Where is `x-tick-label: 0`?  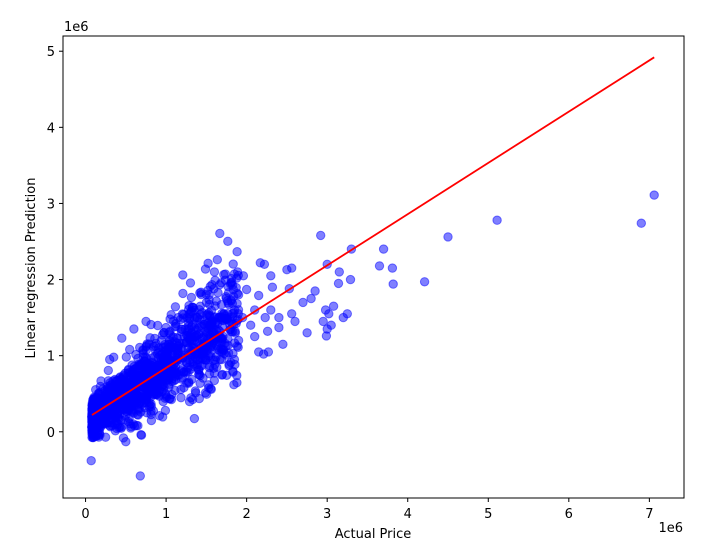 x-tick-label: 0 is located at coordinates (85, 514).